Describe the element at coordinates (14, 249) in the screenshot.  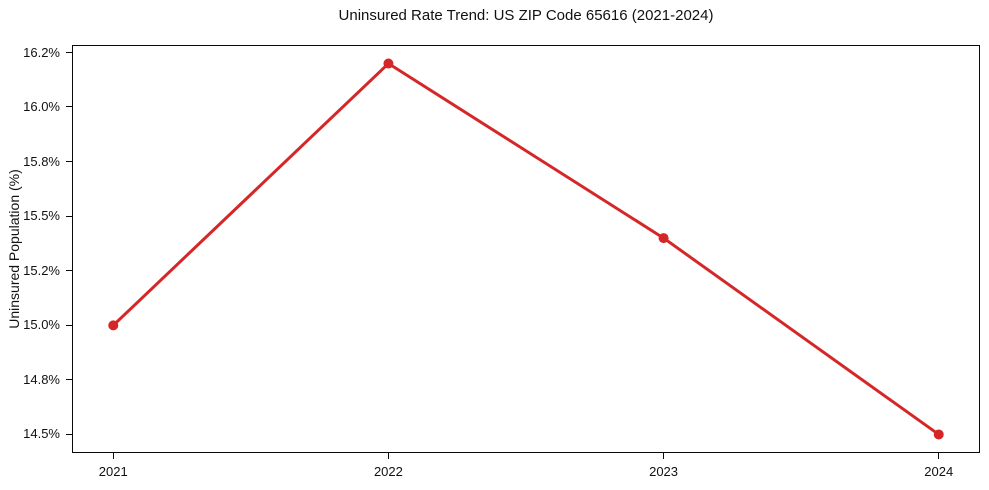
I see `y-axis-label: Uninsured Population (%)` at that location.